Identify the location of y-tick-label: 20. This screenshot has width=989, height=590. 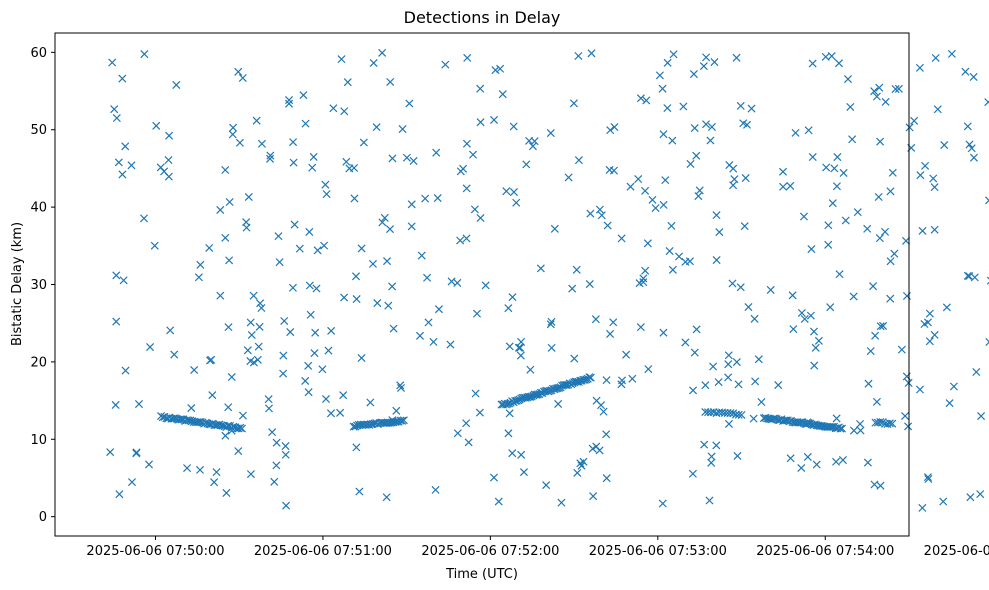
(38, 362).